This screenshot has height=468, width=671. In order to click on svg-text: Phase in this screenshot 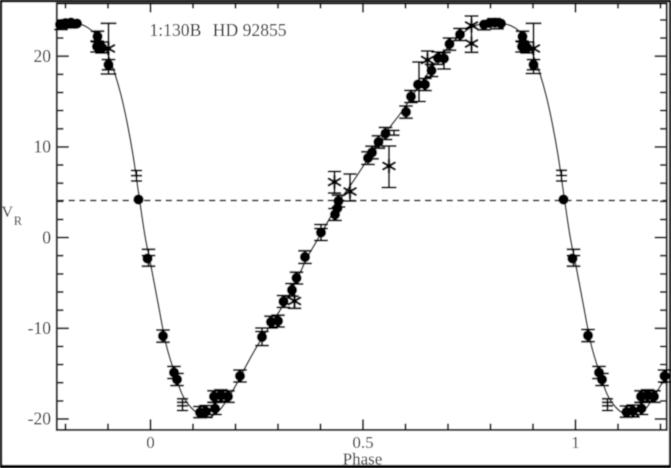, I will do `click(363, 458)`.